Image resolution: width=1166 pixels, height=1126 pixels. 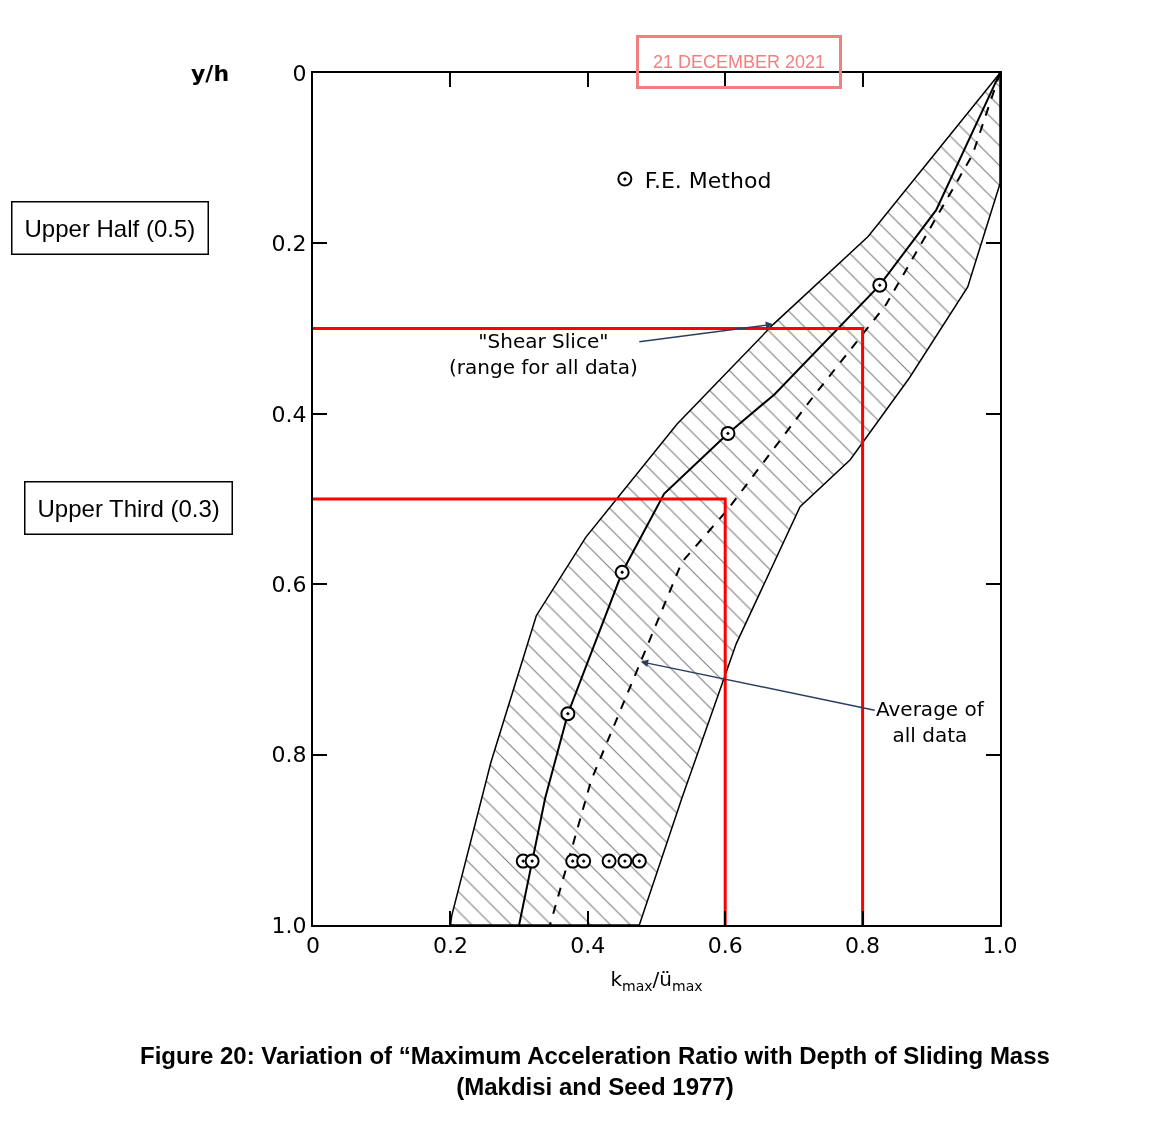 What do you see at coordinates (930, 722) in the screenshot?
I see `annotation: Average of all data` at bounding box center [930, 722].